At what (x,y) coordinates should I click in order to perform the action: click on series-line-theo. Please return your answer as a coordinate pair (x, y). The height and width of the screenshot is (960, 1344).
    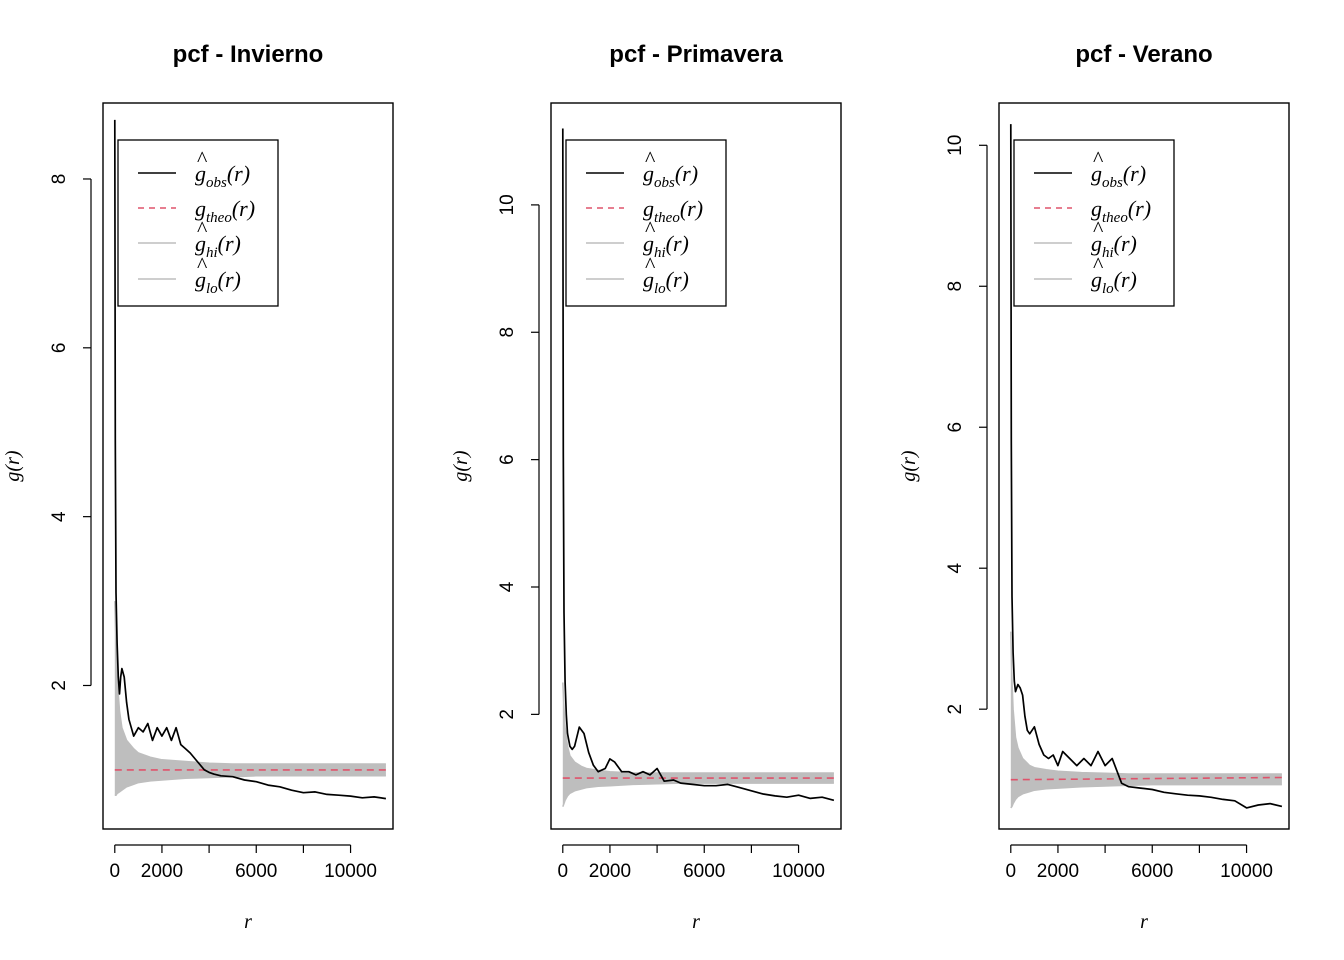
    Looking at the image, I should click on (1146, 778).